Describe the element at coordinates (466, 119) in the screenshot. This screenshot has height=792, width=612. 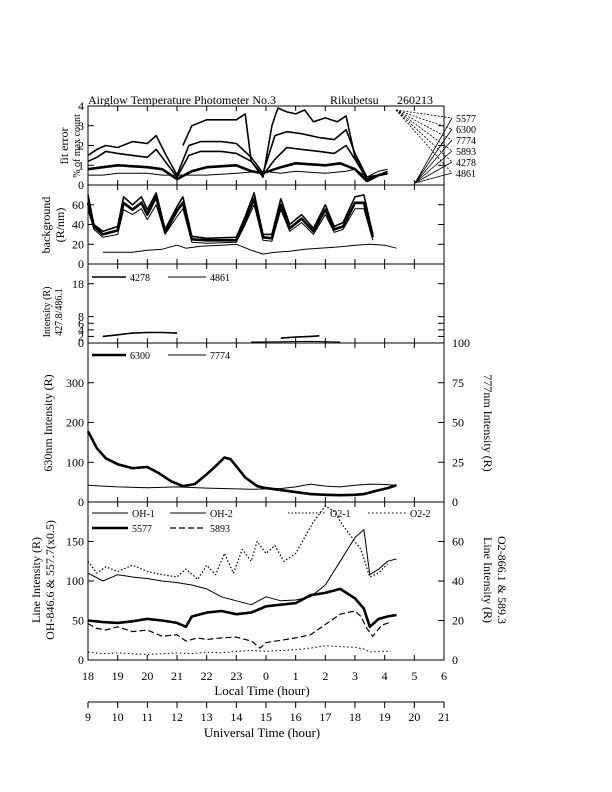
I see `fit-series-label: 5577` at that location.